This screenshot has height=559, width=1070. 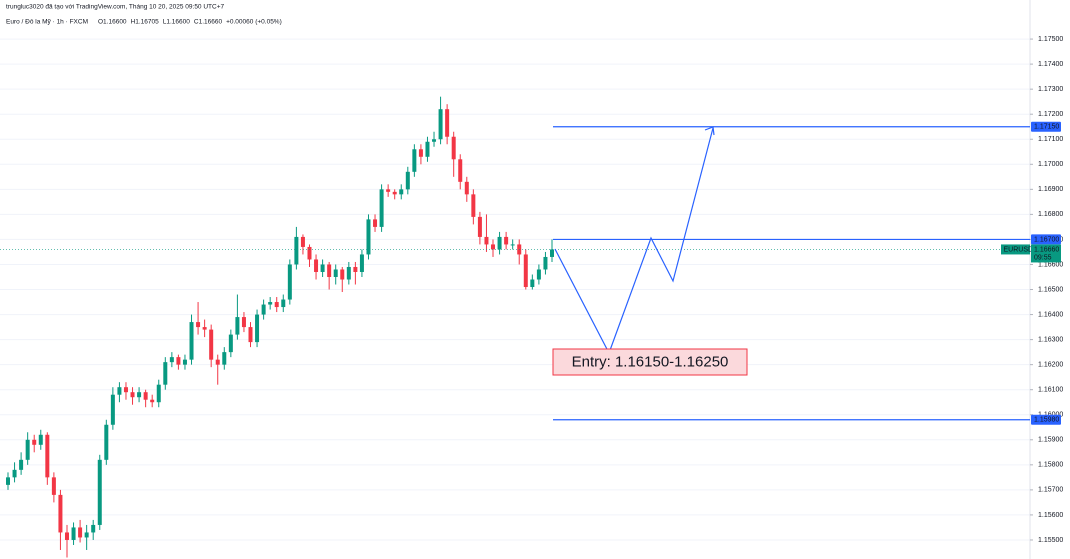 I want to click on level-tag, so click(x=1046, y=419).